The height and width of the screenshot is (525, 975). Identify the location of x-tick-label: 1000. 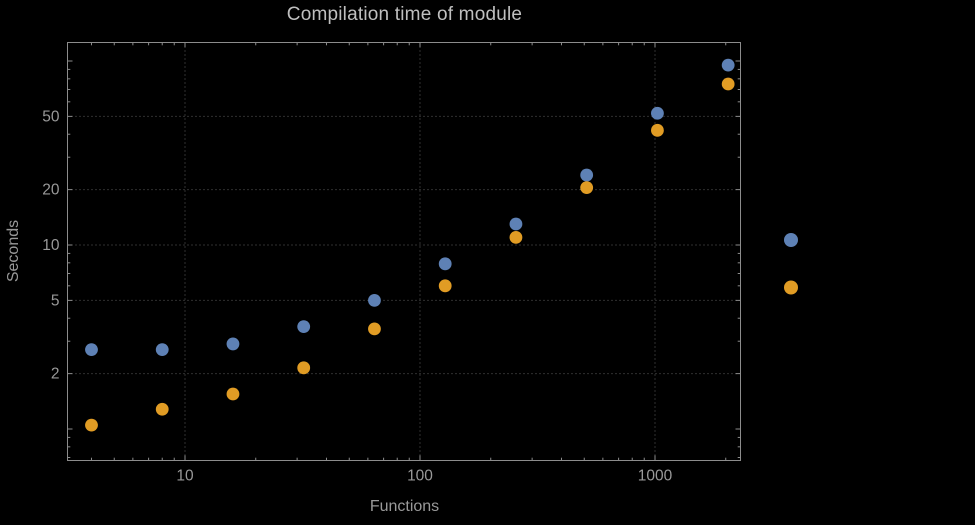
(655, 476).